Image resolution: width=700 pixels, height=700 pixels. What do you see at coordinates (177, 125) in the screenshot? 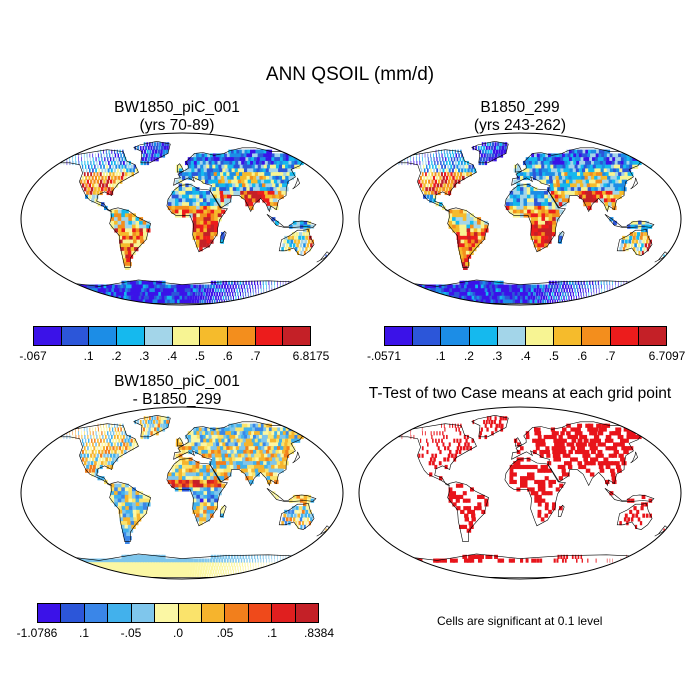
I see `panel-1-title-line2: (yrs 70-89)` at bounding box center [177, 125].